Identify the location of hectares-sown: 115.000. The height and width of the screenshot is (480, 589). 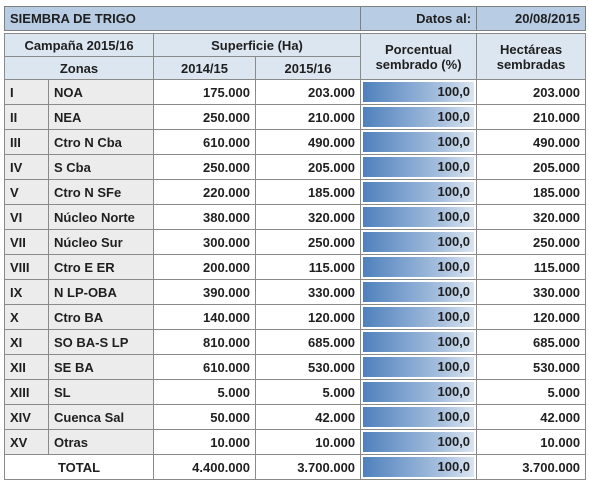
(531, 267).